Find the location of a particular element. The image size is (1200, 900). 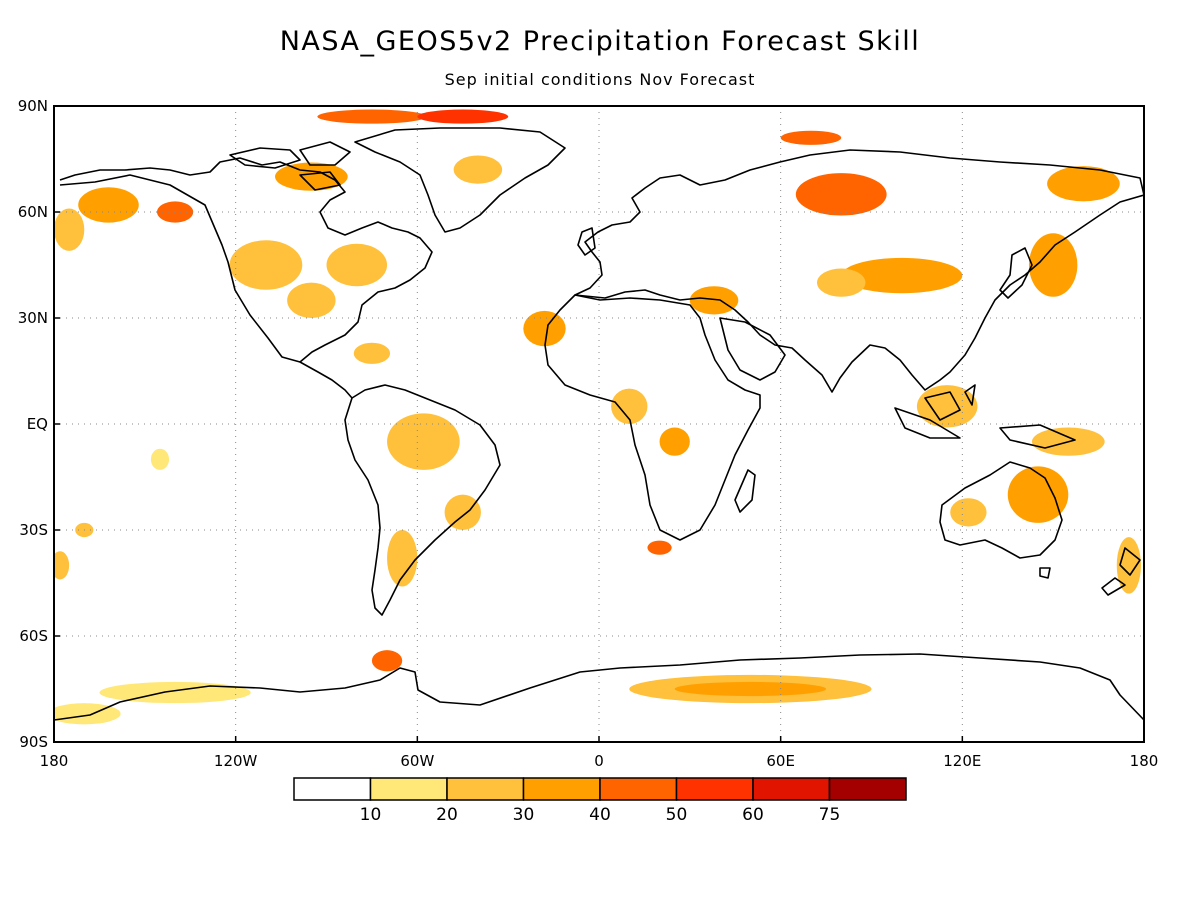

coast-greenland is located at coordinates (460, 180).